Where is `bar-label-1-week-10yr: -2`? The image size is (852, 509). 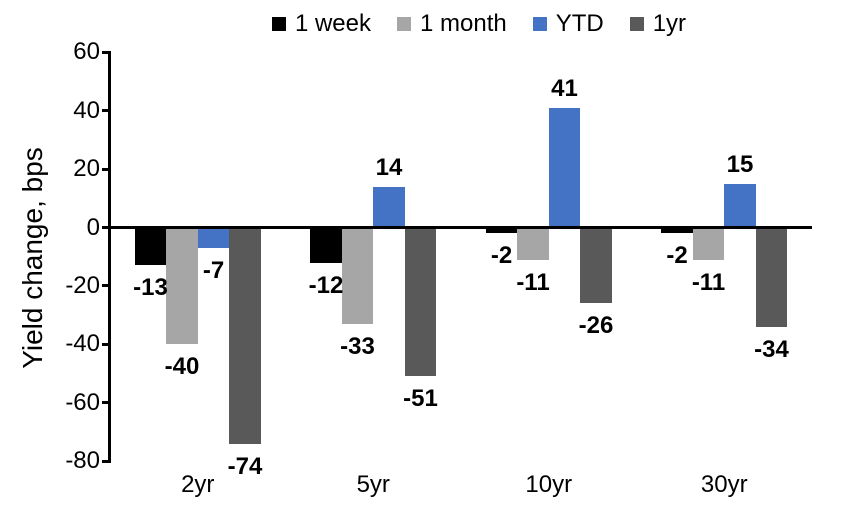 bar-label-1-week-10yr: -2 is located at coordinates (501, 256).